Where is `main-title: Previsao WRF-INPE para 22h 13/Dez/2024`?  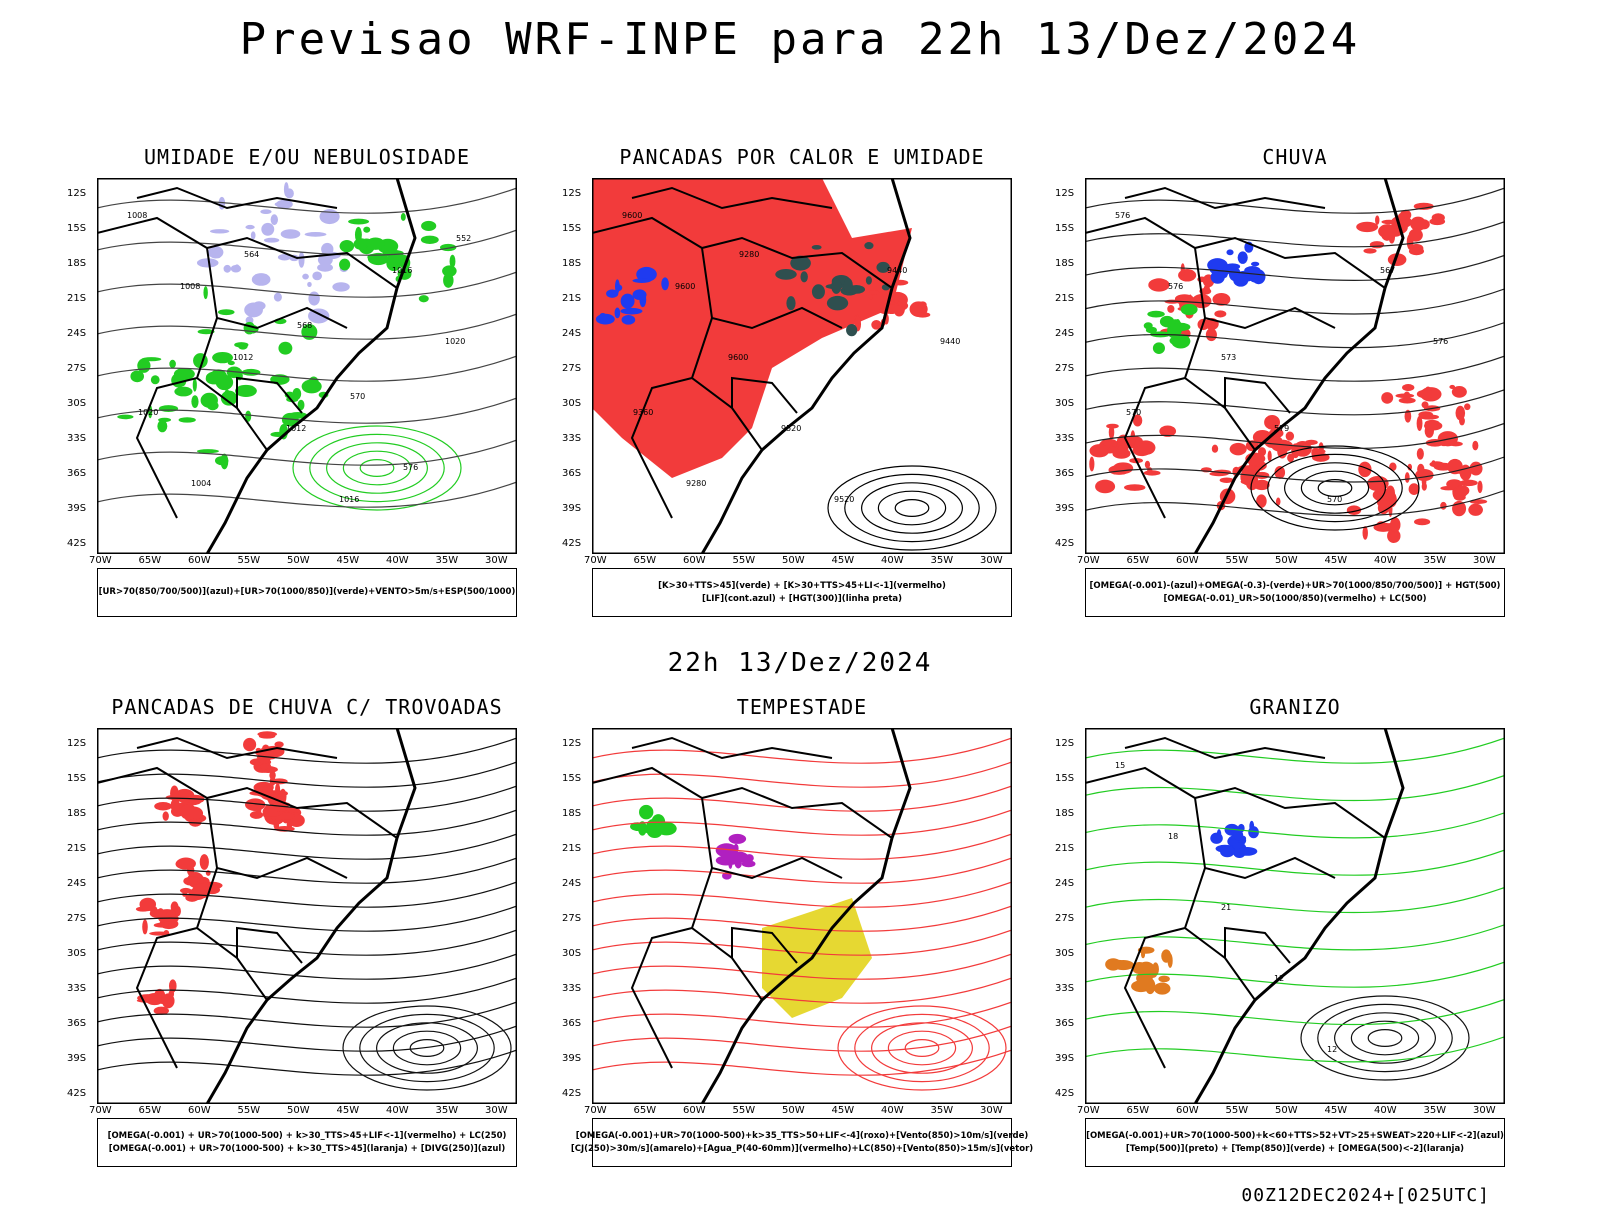
main-title: Previsao WRF-INPE para 22h 13/Dez/2024 is located at coordinates (800, 39).